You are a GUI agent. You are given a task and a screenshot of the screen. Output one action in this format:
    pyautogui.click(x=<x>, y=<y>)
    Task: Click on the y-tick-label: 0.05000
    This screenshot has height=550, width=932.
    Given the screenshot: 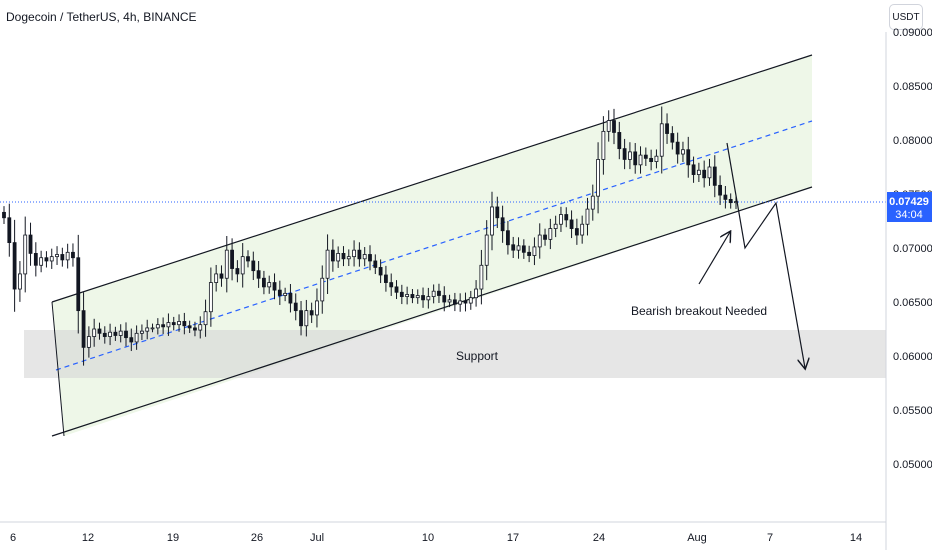 What is the action you would take?
    pyautogui.click(x=912, y=465)
    